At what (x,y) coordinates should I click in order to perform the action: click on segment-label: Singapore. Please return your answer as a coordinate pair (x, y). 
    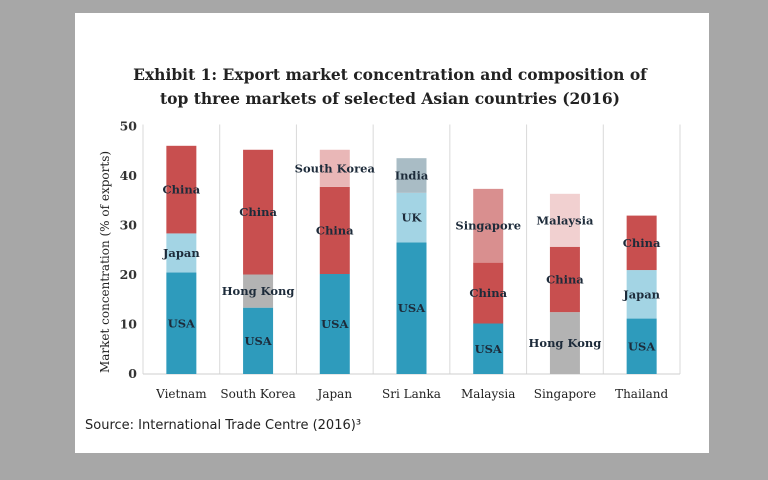
    Looking at the image, I should click on (488, 226).